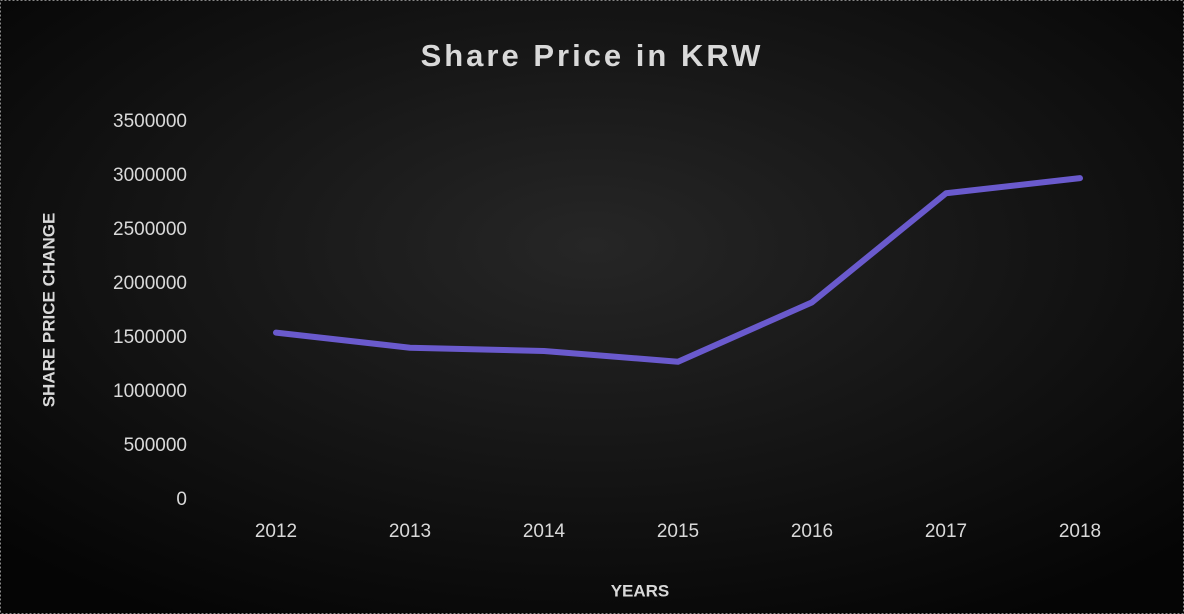  What do you see at coordinates (181, 499) in the screenshot?
I see `y-tick-label: 0` at bounding box center [181, 499].